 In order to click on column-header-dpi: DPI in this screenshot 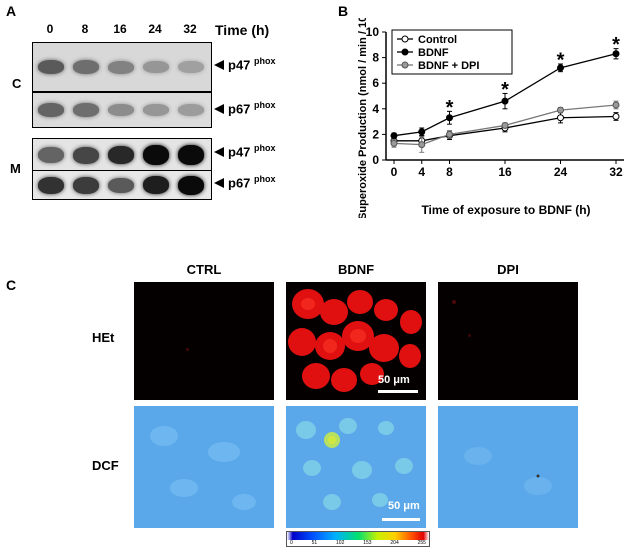, I will do `click(508, 269)`.